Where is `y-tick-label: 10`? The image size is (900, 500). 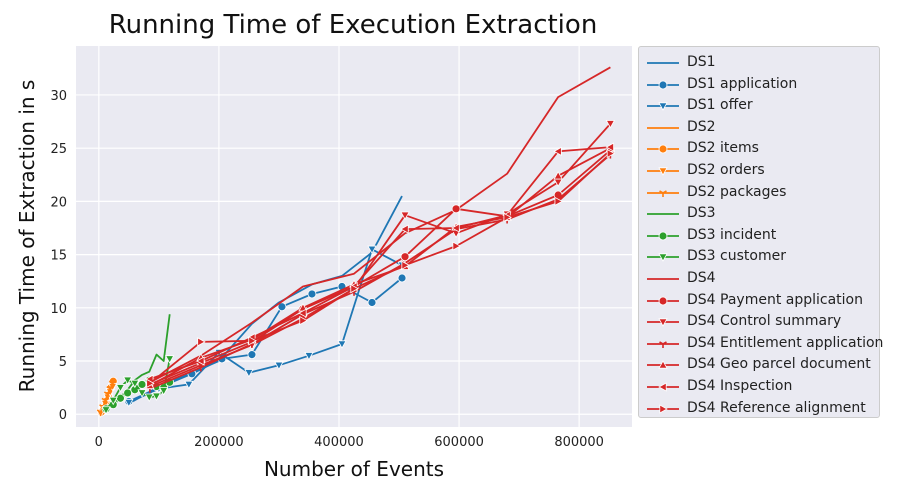
y-tick-label: 10 is located at coordinates (58, 309).